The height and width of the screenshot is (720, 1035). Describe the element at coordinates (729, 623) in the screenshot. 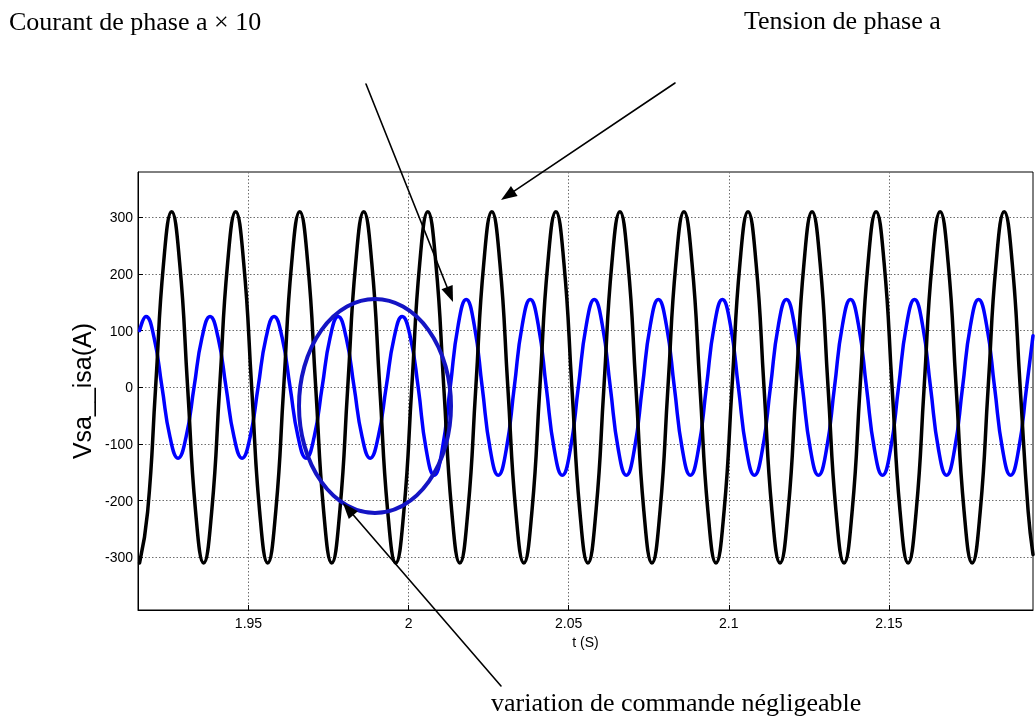

I see `x-tick-label: 2.1` at that location.